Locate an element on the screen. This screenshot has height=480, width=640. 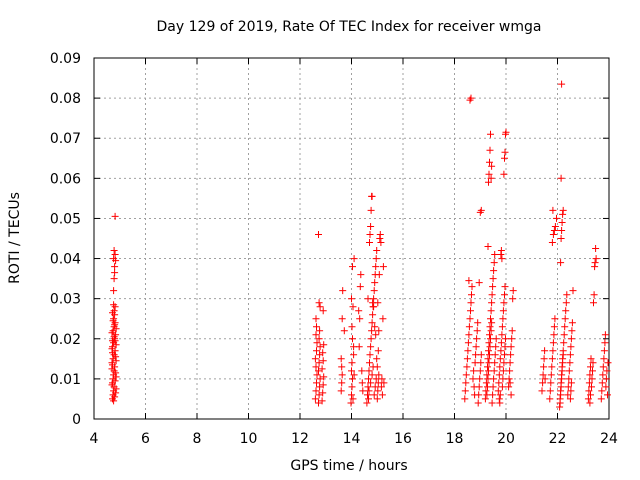
x-tick-label: 12 is located at coordinates (300, 439).